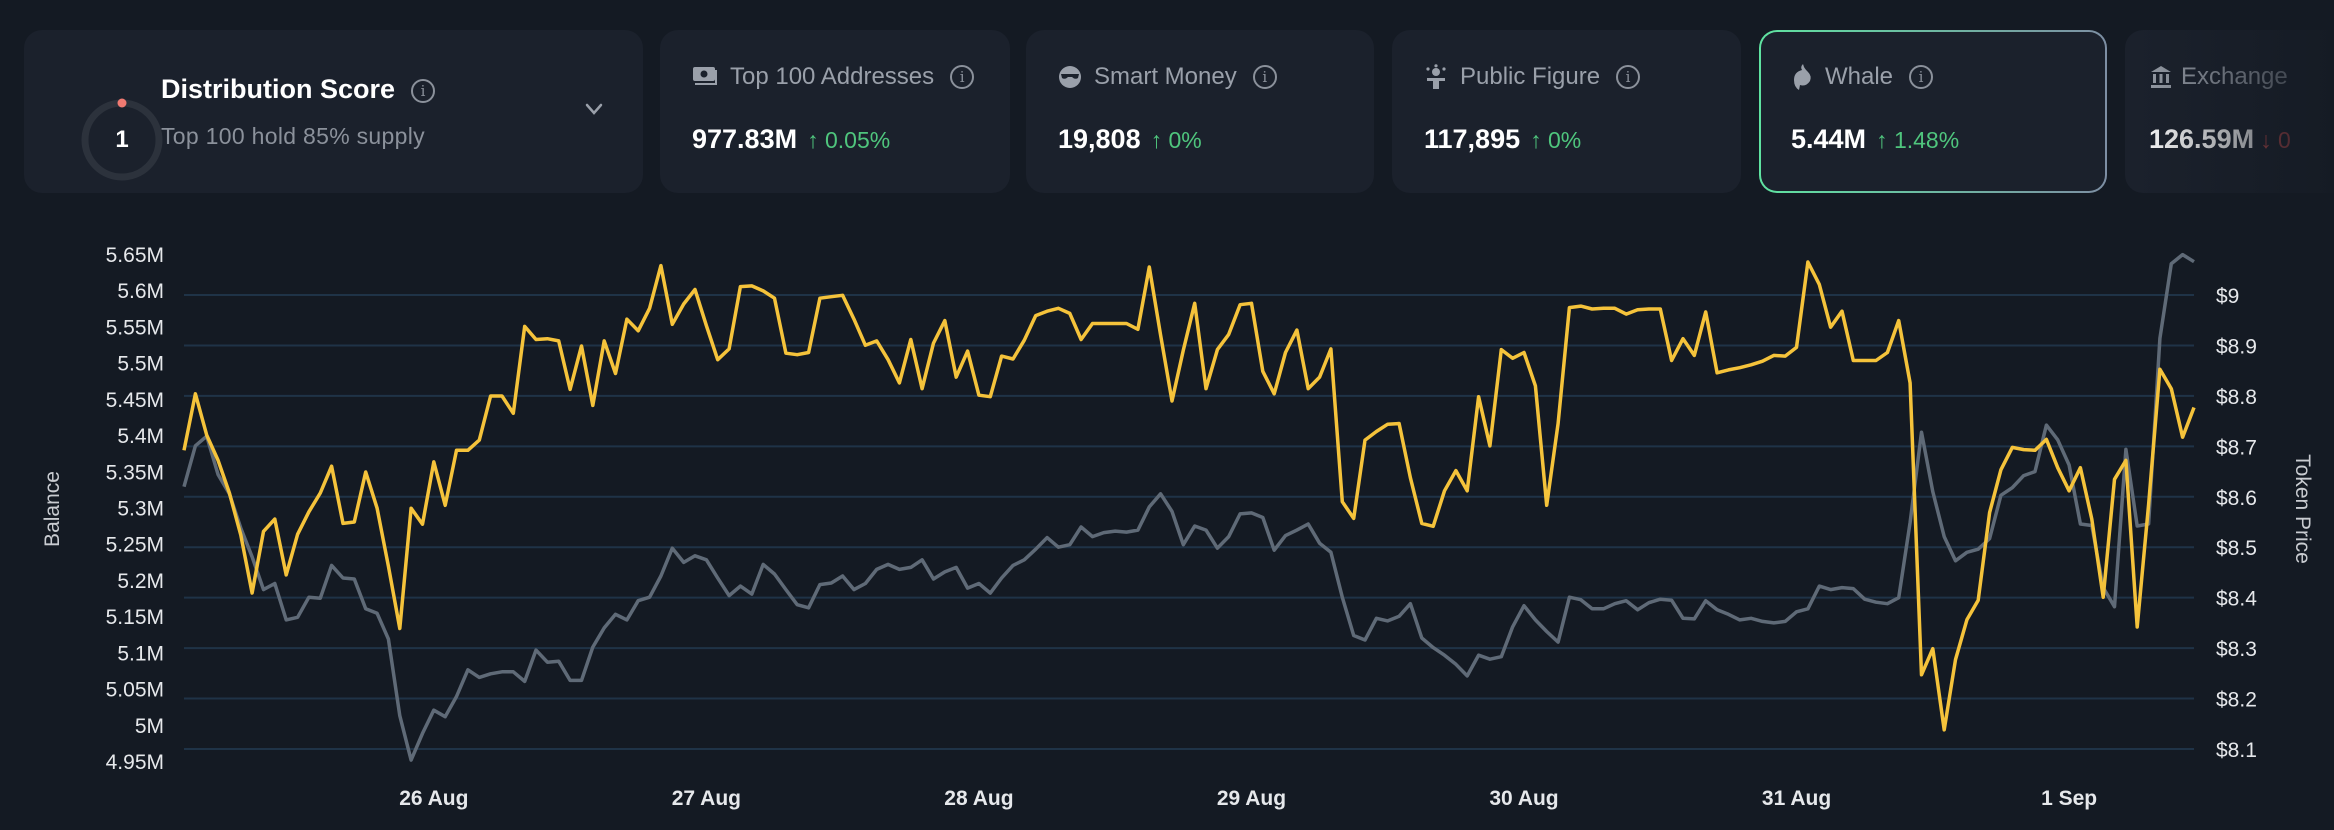  Describe the element at coordinates (1436, 76) in the screenshot. I see `public-figure-icon` at that location.